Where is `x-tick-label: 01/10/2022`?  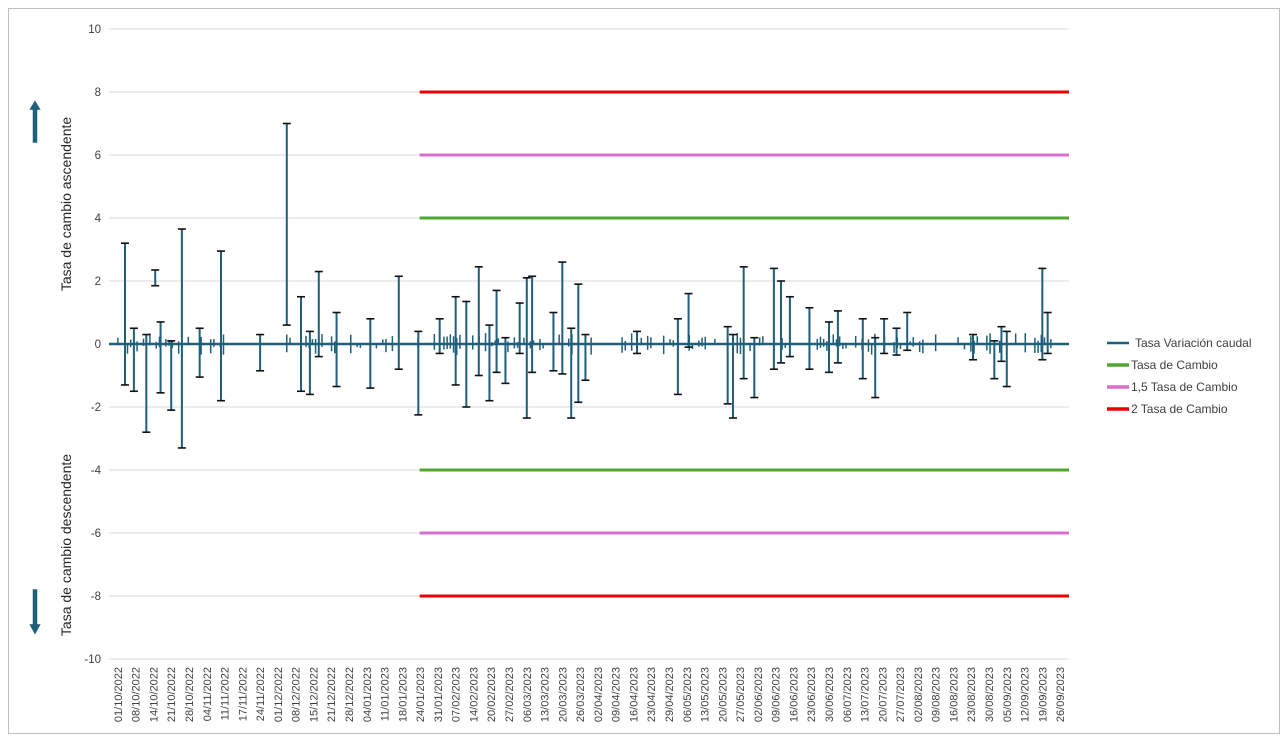 x-tick-label: 01/10/2022 is located at coordinates (119, 694).